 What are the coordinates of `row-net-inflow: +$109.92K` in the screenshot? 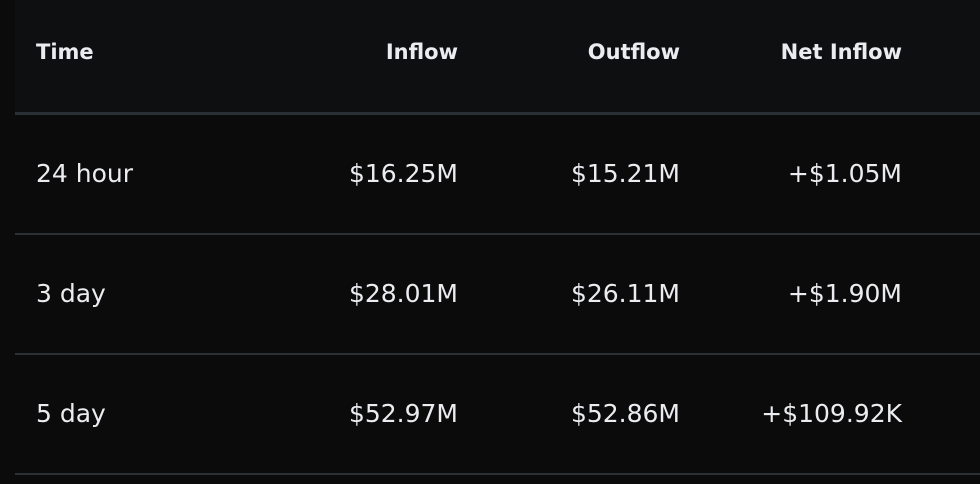 It's located at (831, 413).